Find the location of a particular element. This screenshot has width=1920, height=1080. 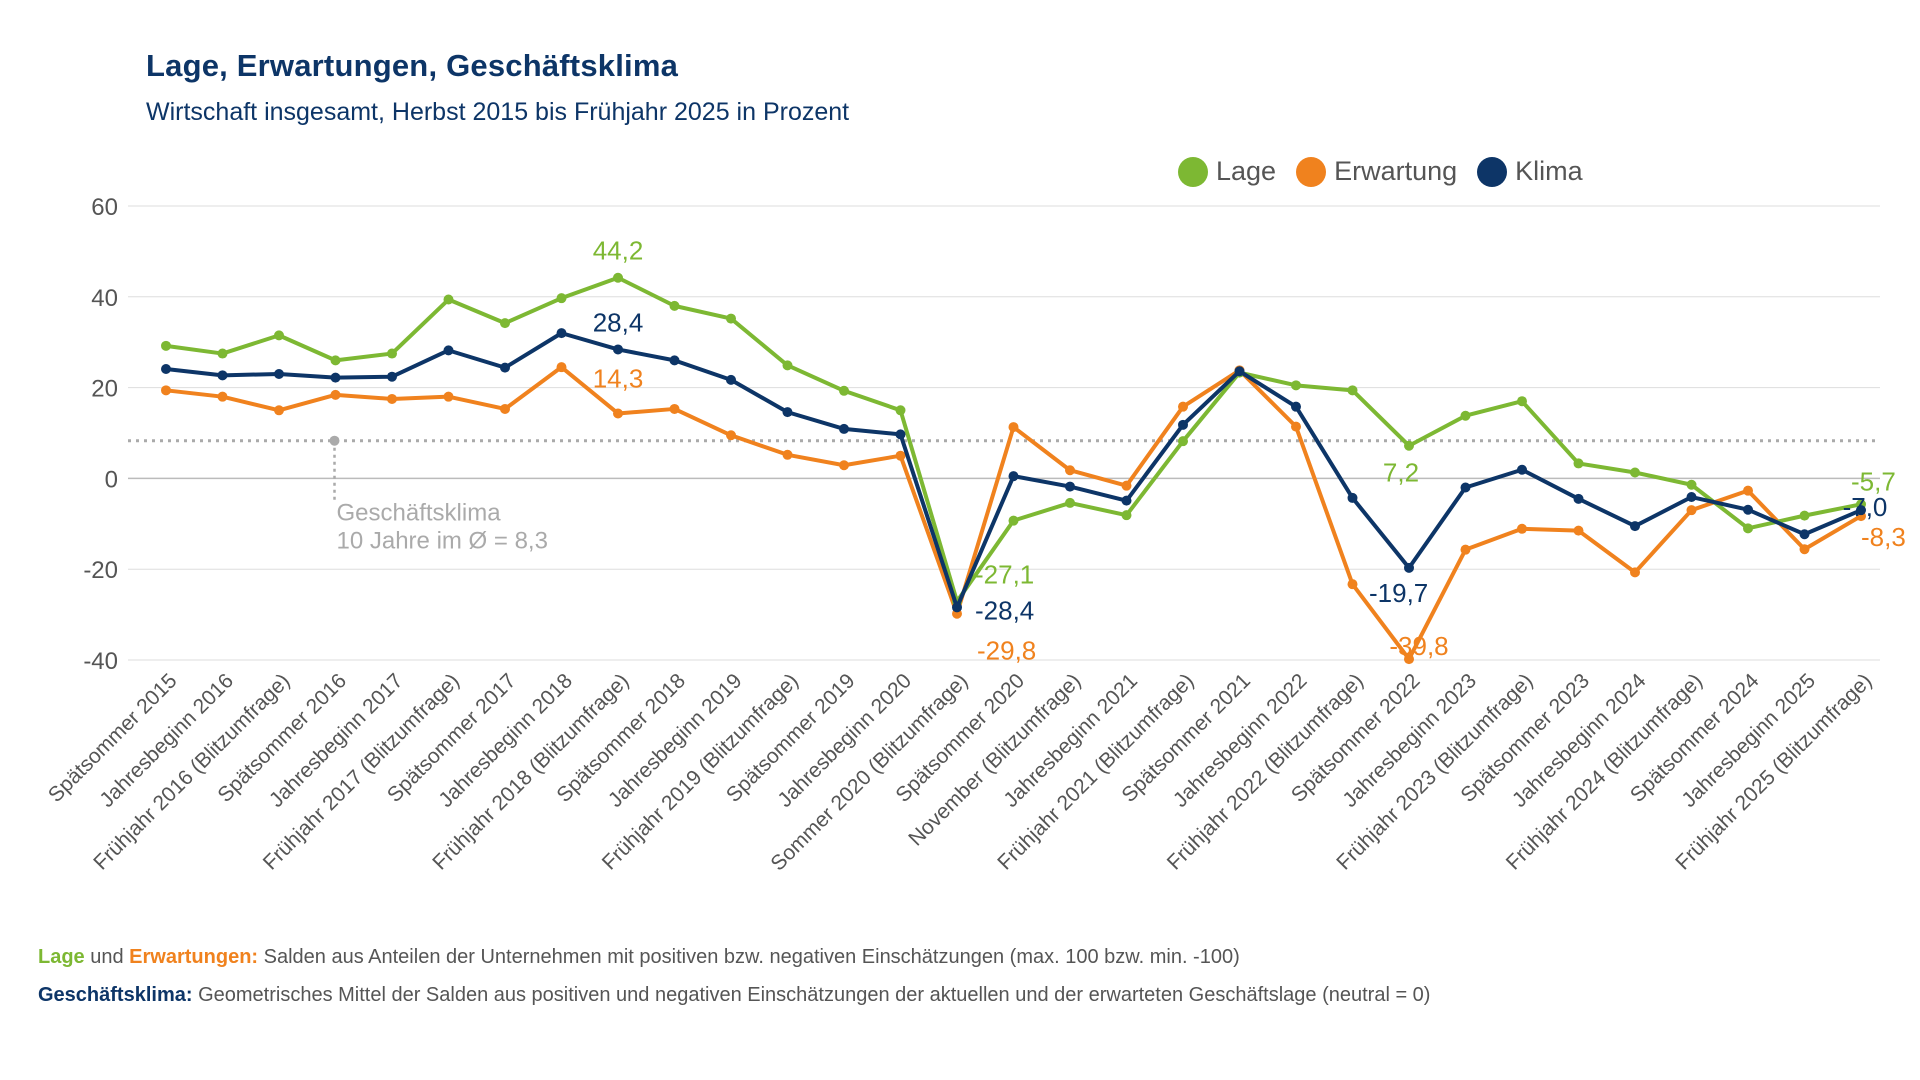

data-label-klima: 28,4 is located at coordinates (618, 322).